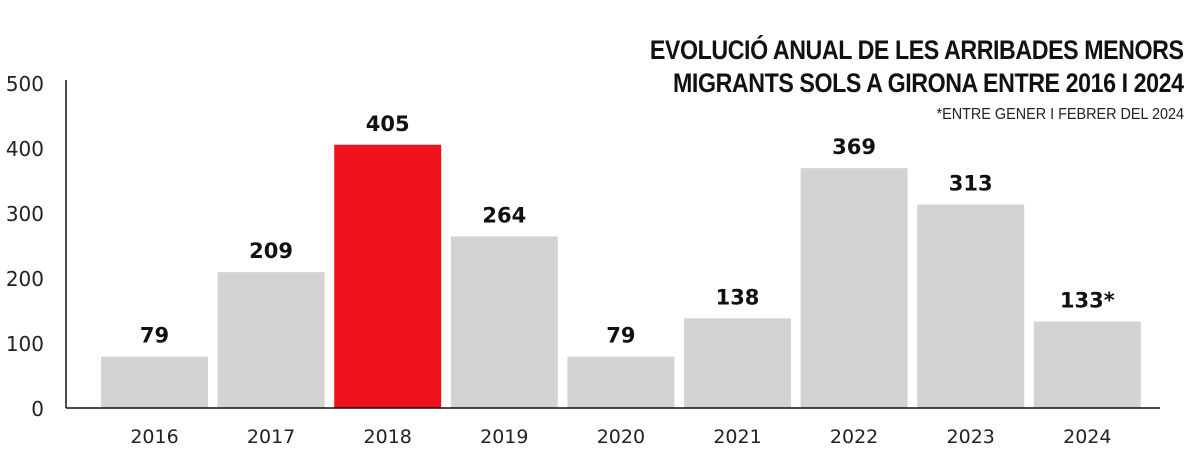  Describe the element at coordinates (854, 437) in the screenshot. I see `x-tick-label: 2022` at that location.